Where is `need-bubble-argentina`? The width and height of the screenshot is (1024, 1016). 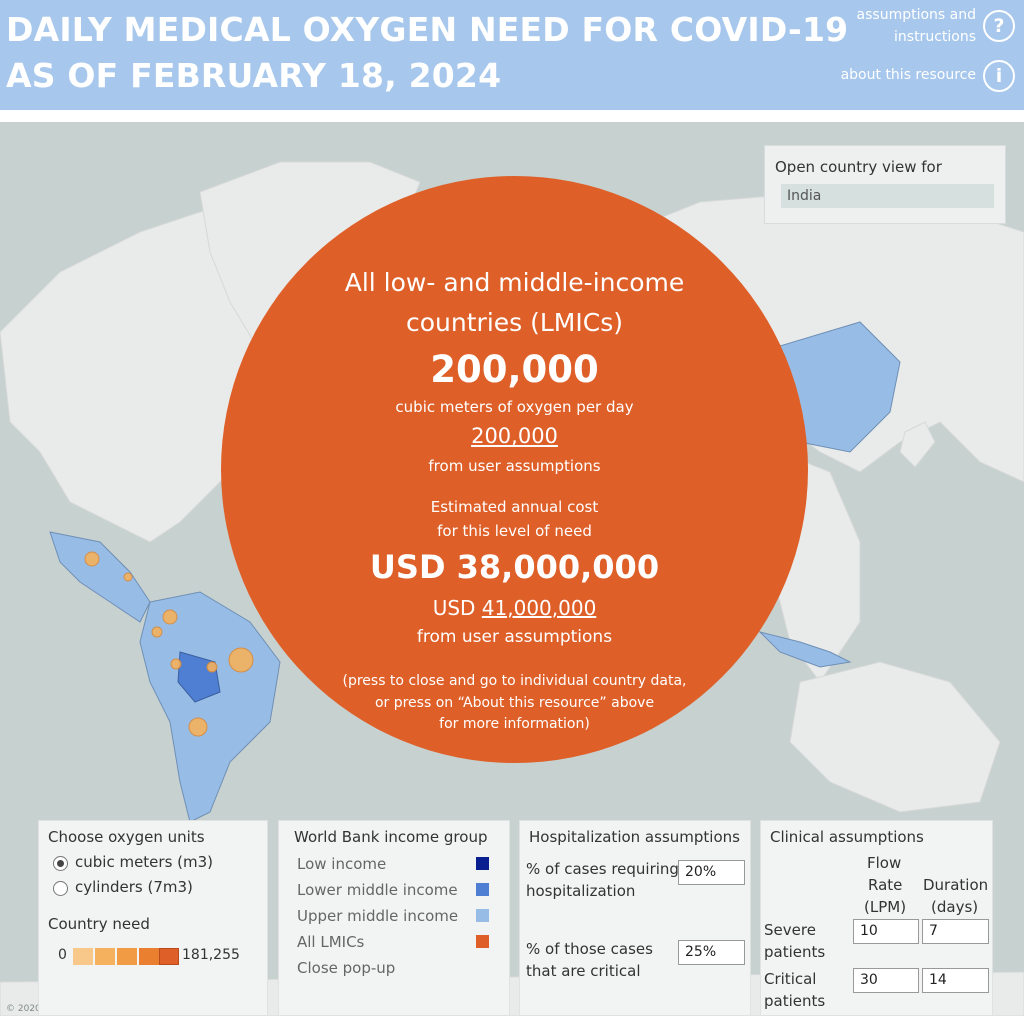 need-bubble-argentina is located at coordinates (198, 727).